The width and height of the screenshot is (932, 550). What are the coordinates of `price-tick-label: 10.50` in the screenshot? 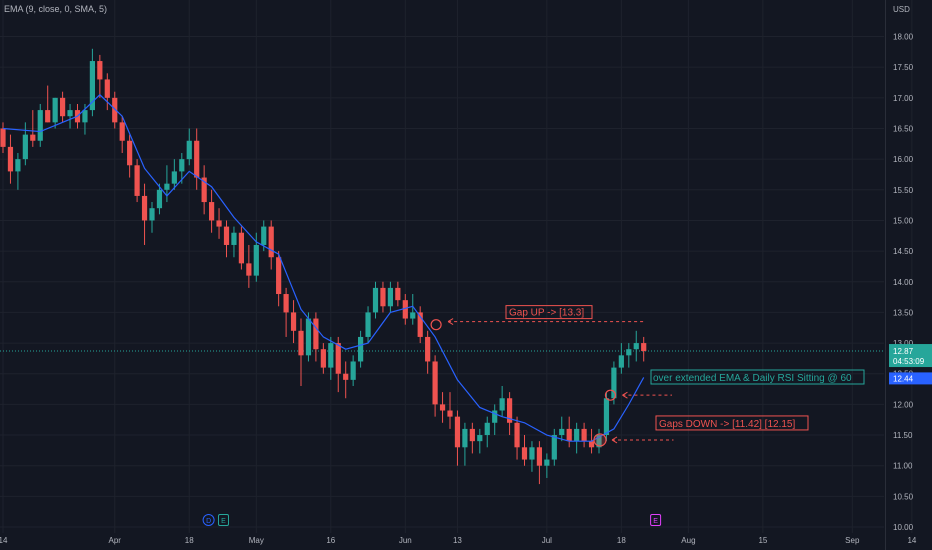 It's located at (903, 496).